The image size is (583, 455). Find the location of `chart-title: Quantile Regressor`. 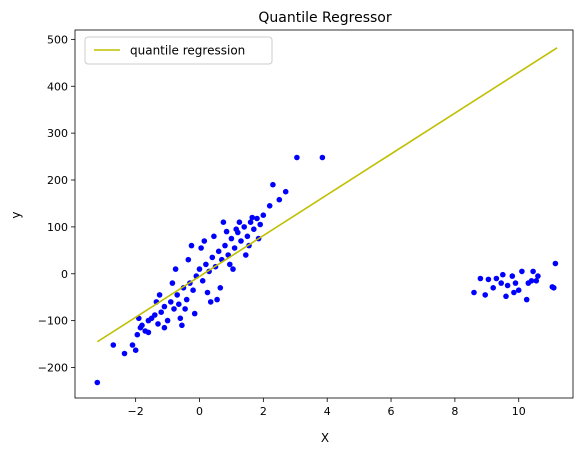

chart-title: Quantile Regressor is located at coordinates (324, 18).